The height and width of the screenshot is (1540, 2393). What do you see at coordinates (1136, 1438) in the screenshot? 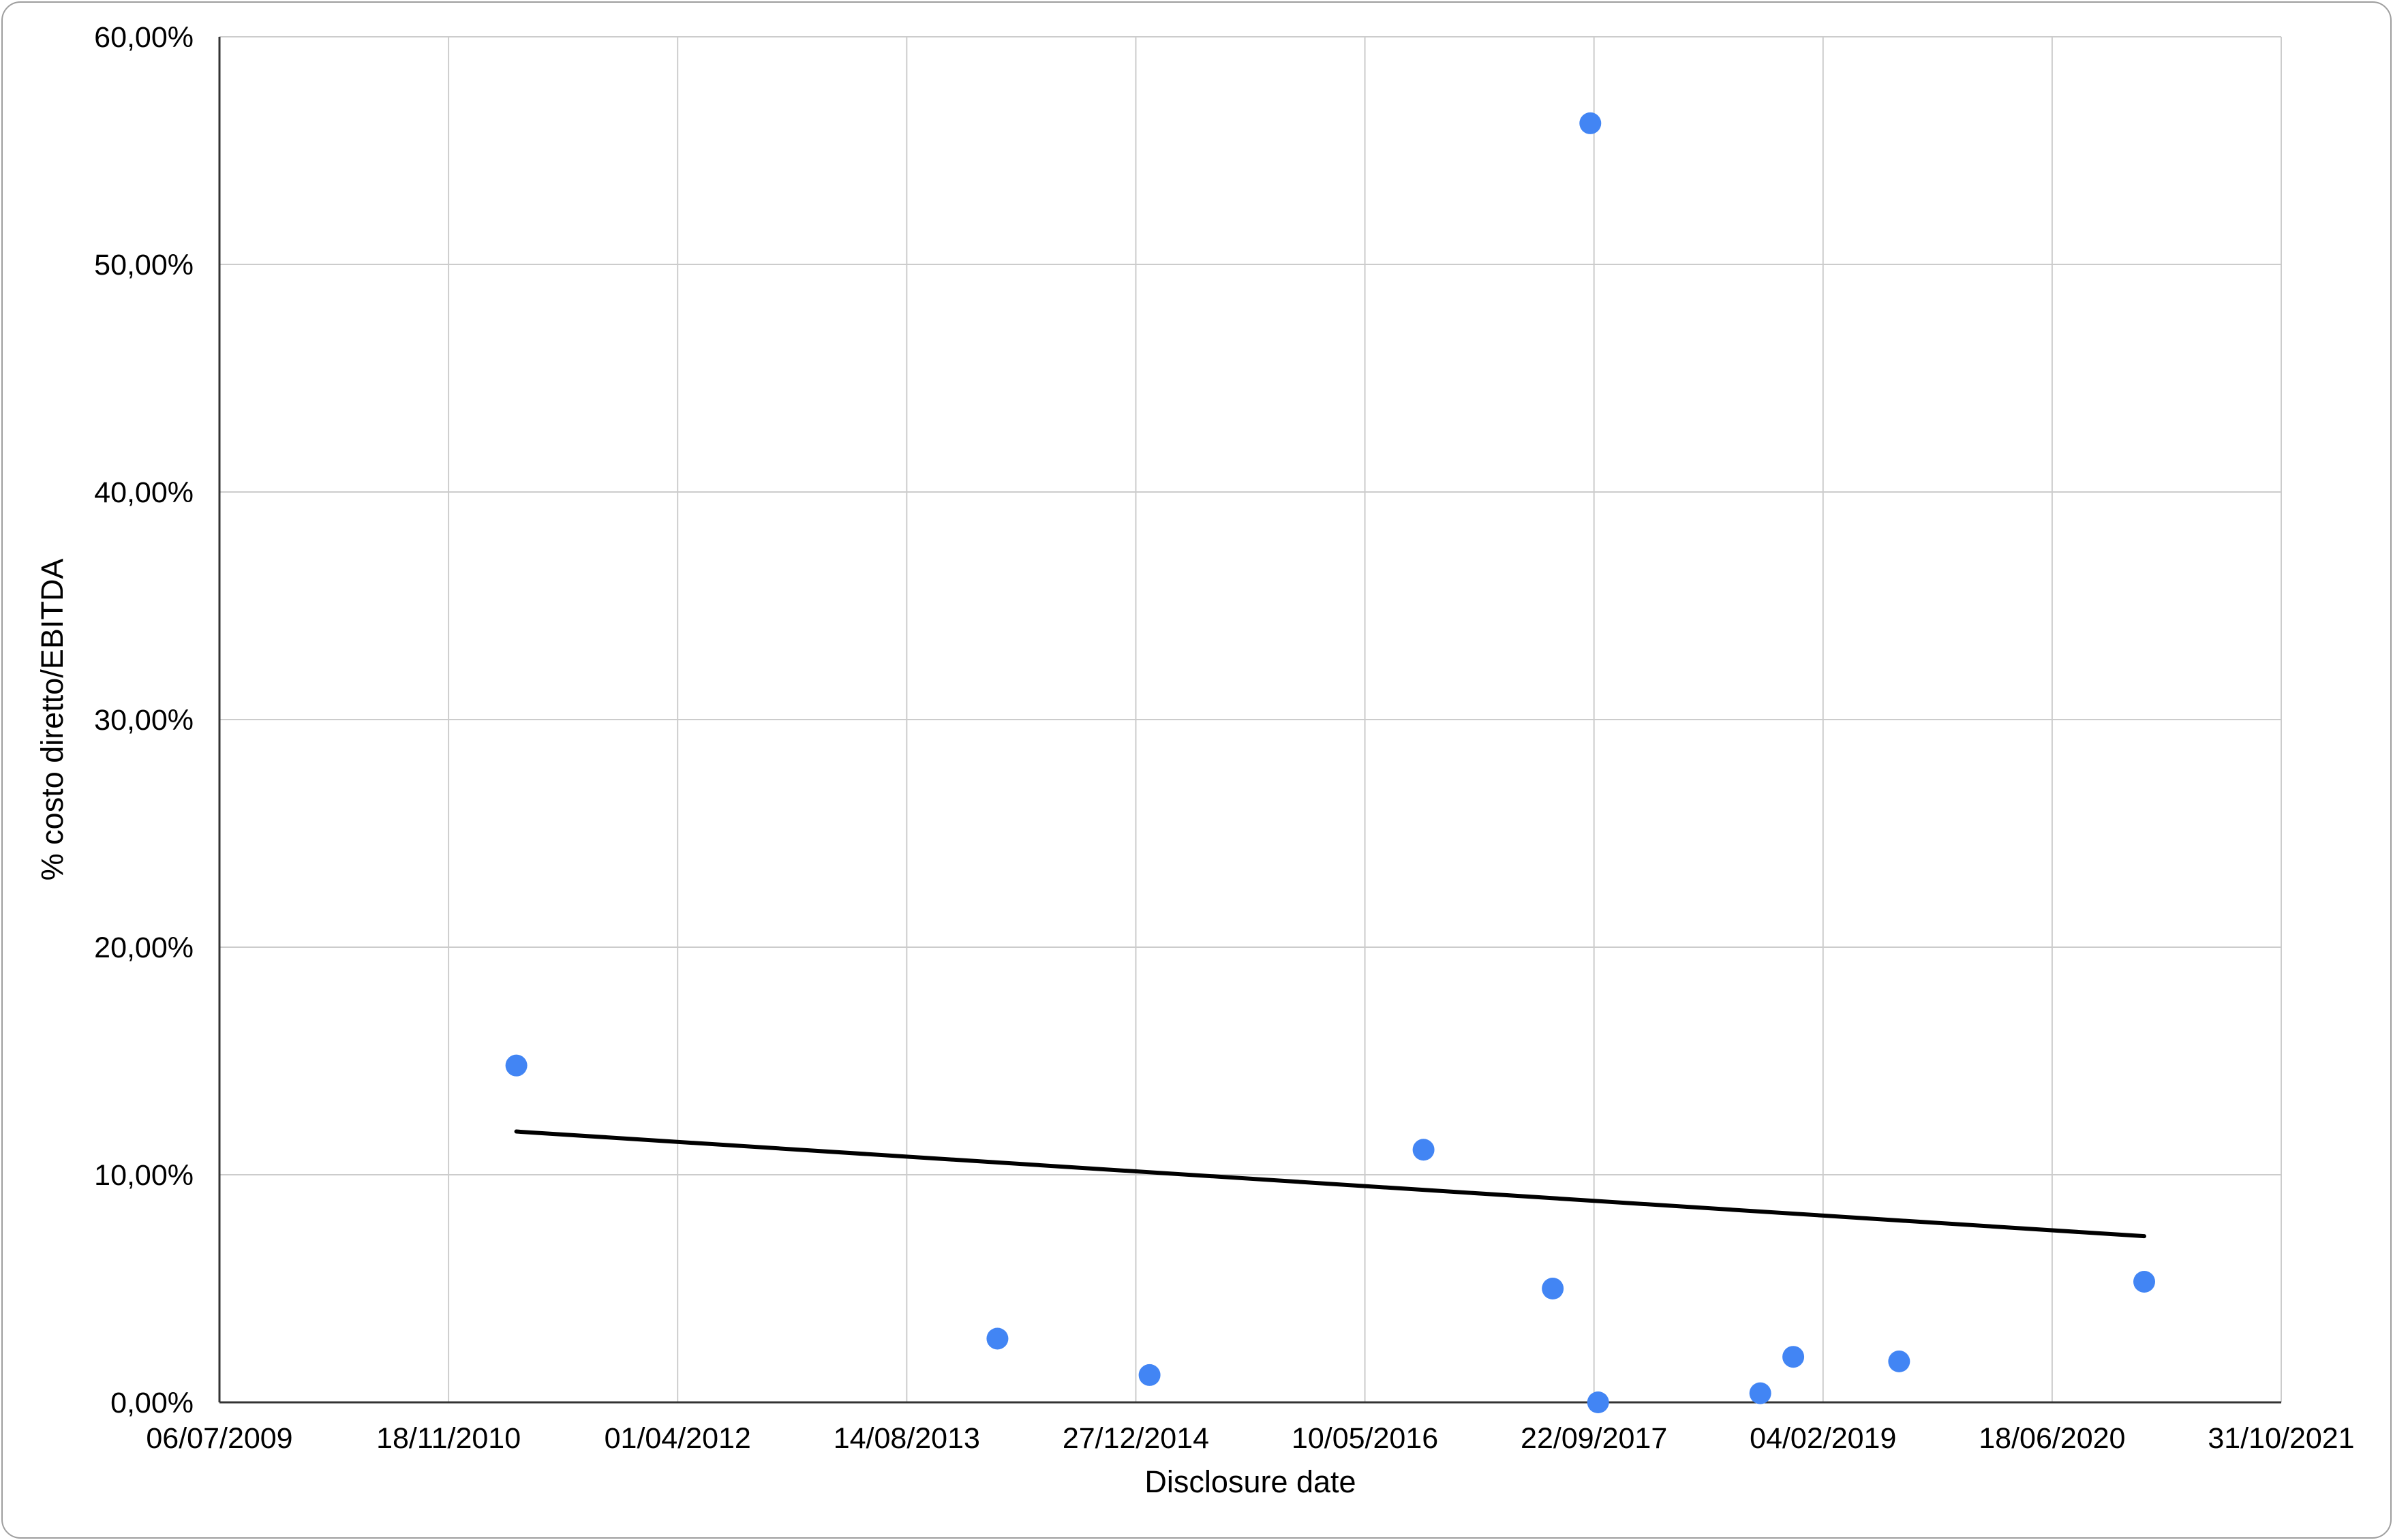
I see `x-tick-label: 27/12/2014` at bounding box center [1136, 1438].